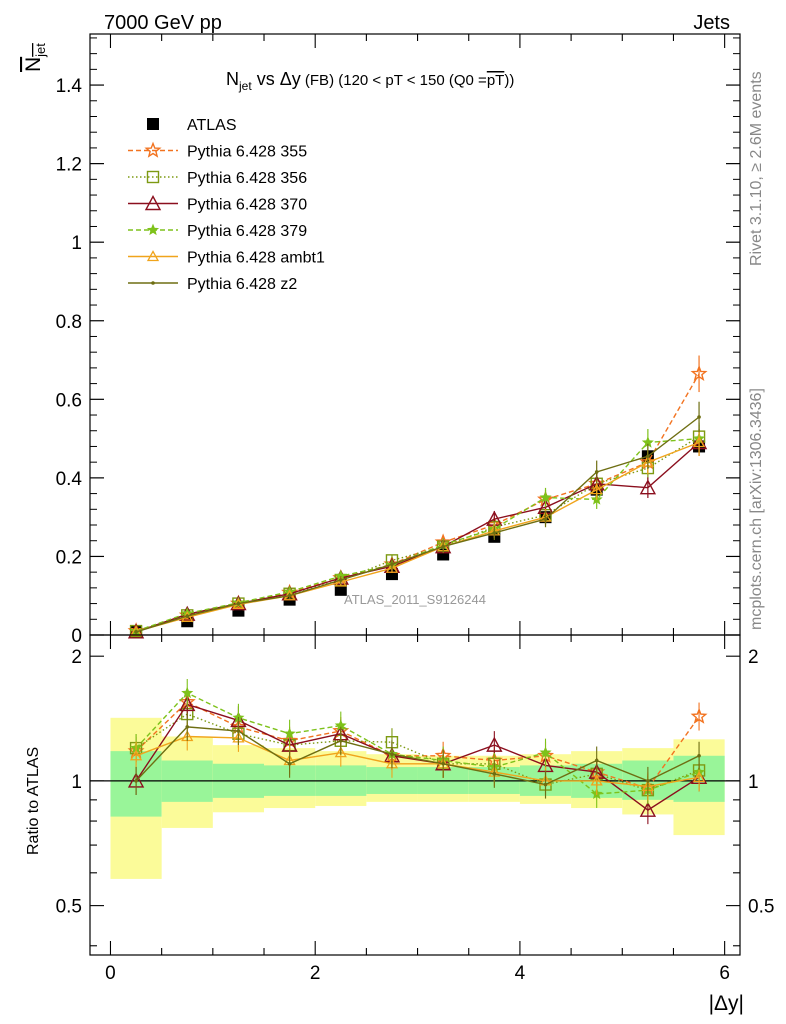 The height and width of the screenshot is (1024, 786). I want to click on legend-label-p355: Pythia 6.428 355, so click(247, 152).